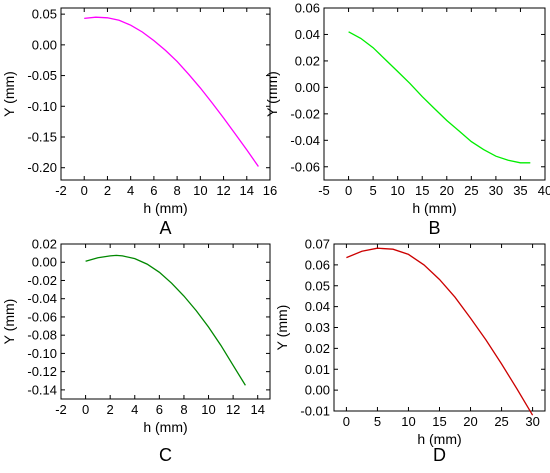 The height and width of the screenshot is (473, 550). I want to click on chart-1-x-tick-label: 20, so click(447, 190).